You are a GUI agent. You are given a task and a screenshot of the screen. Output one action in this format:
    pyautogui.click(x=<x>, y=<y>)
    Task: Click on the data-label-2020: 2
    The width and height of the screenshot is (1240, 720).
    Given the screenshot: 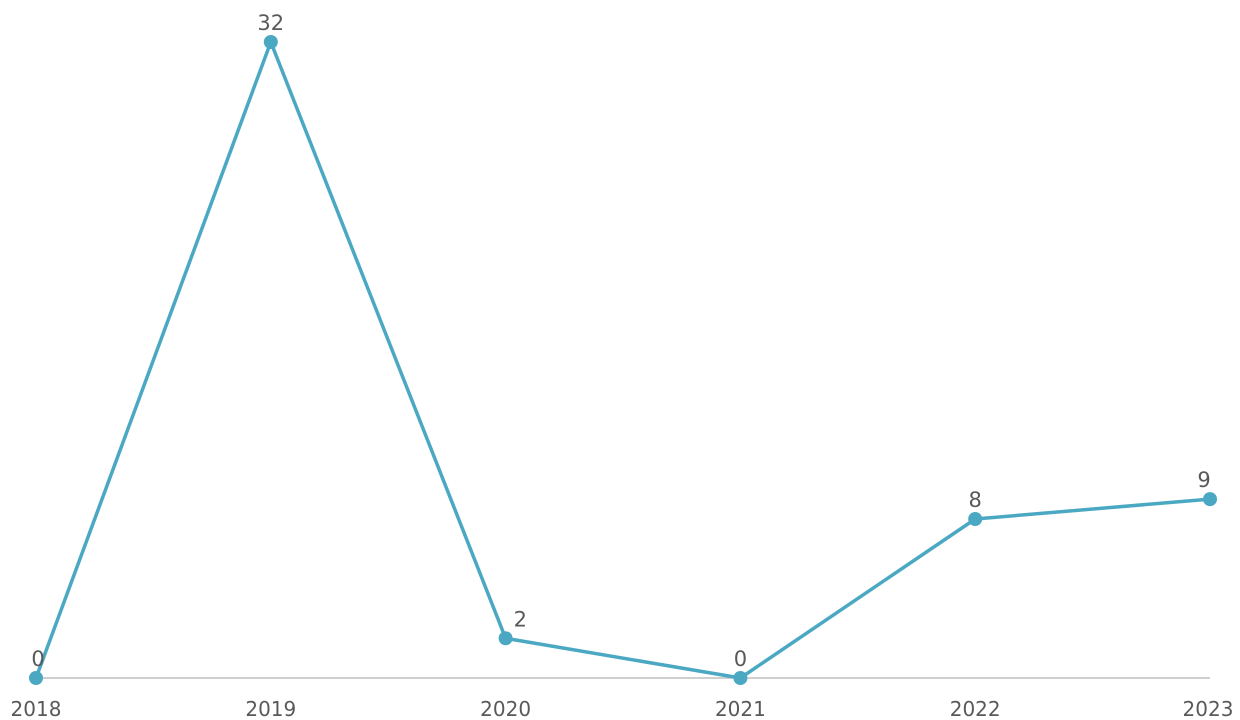 What is the action you would take?
    pyautogui.click(x=520, y=619)
    